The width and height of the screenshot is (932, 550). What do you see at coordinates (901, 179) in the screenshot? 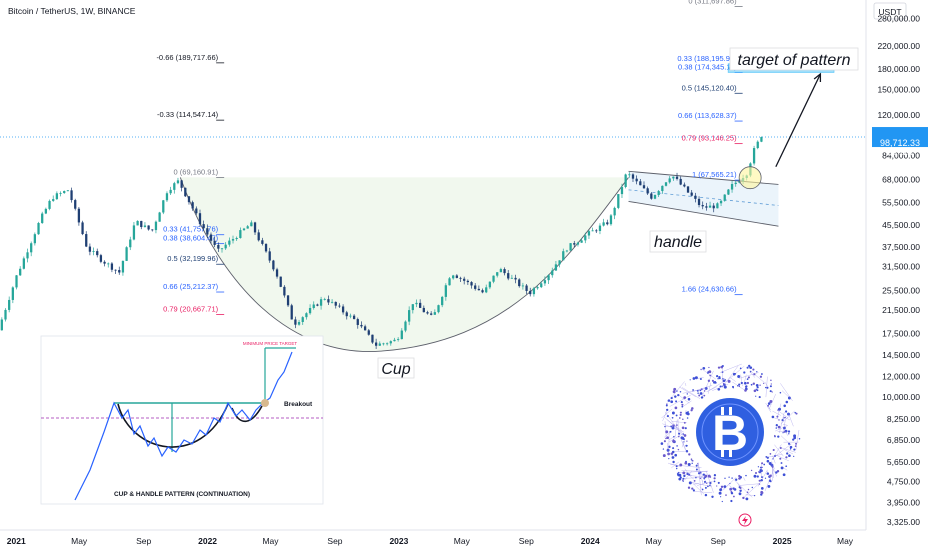
I see `y-tick-label: 68,000.00` at bounding box center [901, 179].